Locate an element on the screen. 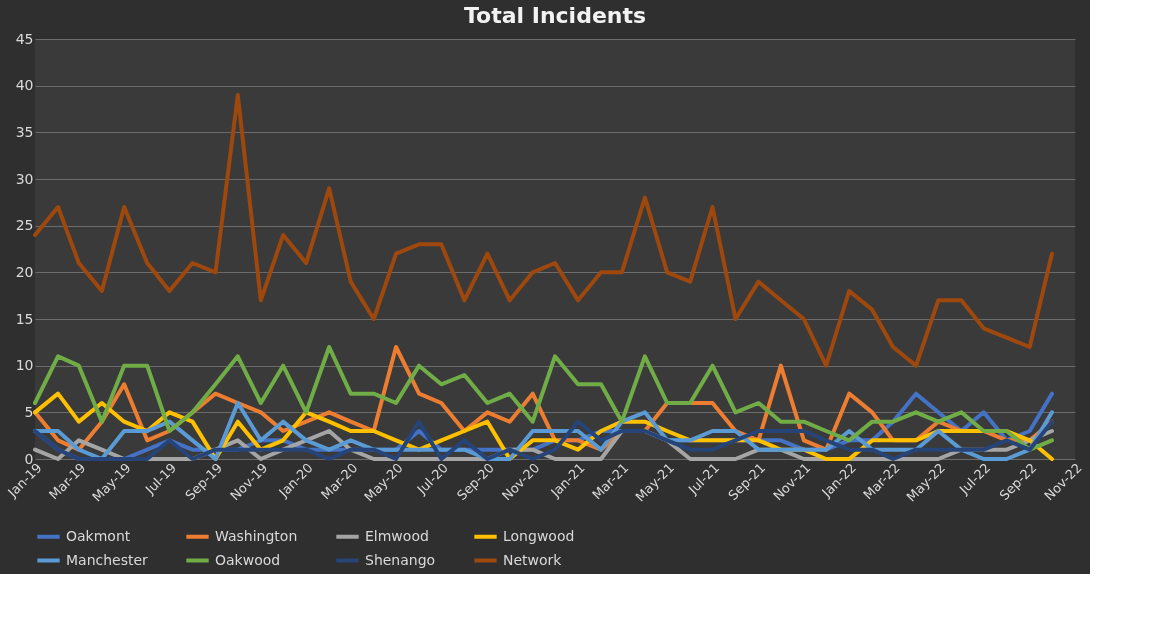 This screenshot has height=635, width=1169. legend-label: Oakwood is located at coordinates (248, 559).